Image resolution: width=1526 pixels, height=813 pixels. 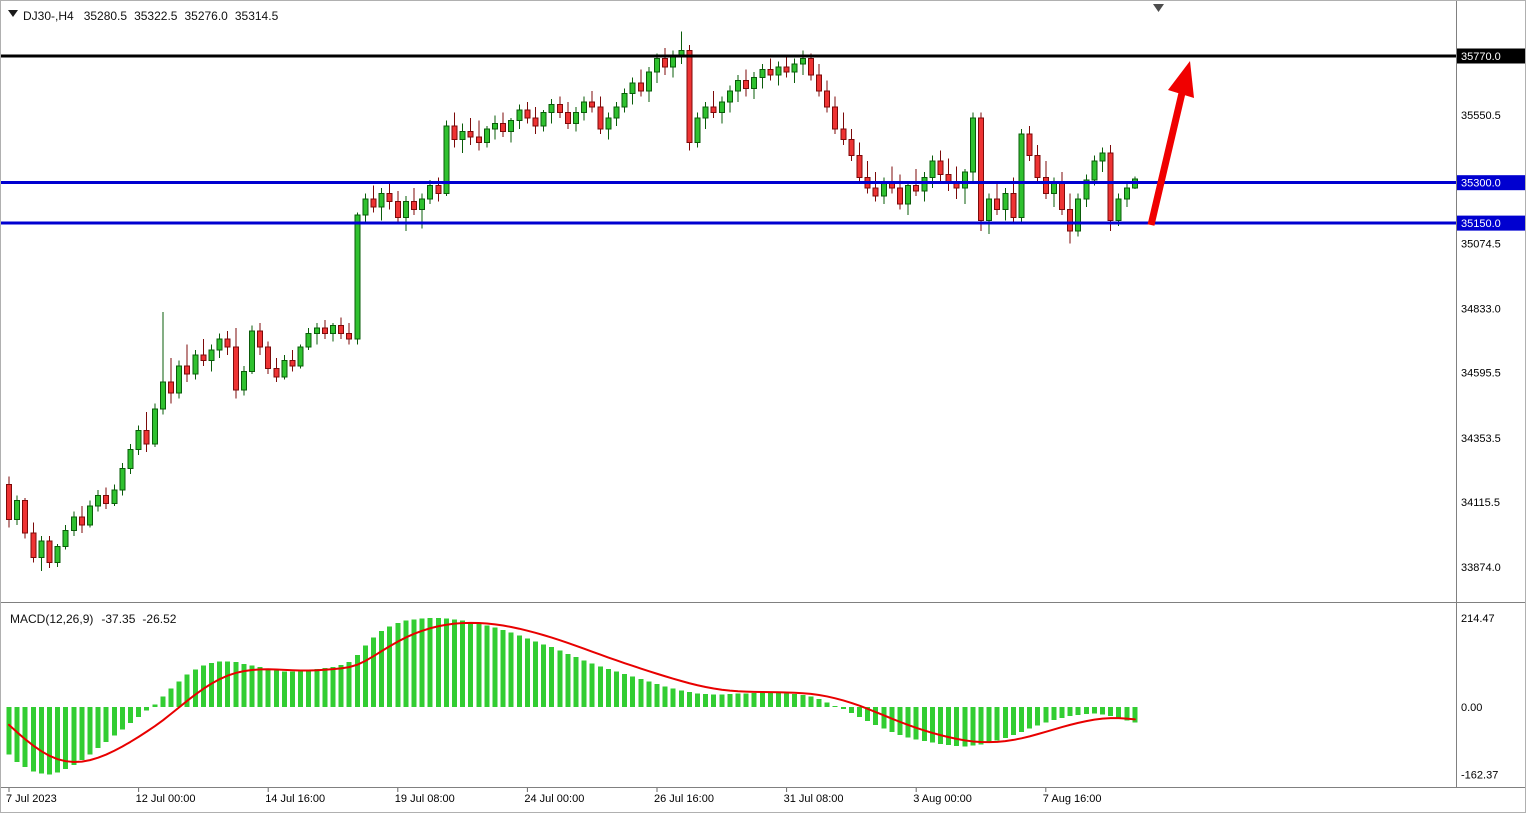 What do you see at coordinates (425, 799) in the screenshot?
I see `time-axis-label: 19 Jul 08:00` at bounding box center [425, 799].